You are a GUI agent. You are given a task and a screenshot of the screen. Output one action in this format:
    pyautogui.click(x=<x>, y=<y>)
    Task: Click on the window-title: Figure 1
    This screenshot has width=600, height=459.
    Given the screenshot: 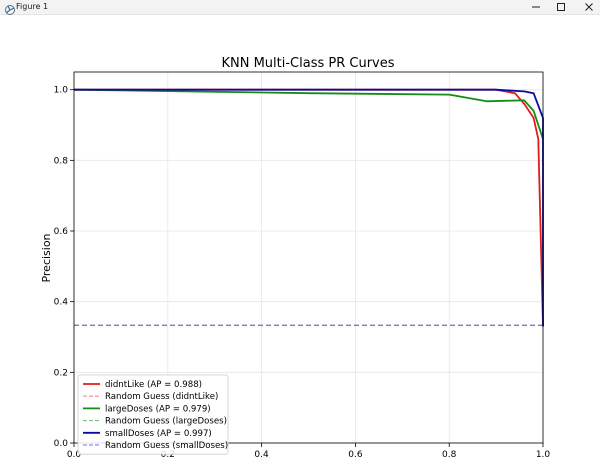 What is the action you would take?
    pyautogui.click(x=32, y=6)
    